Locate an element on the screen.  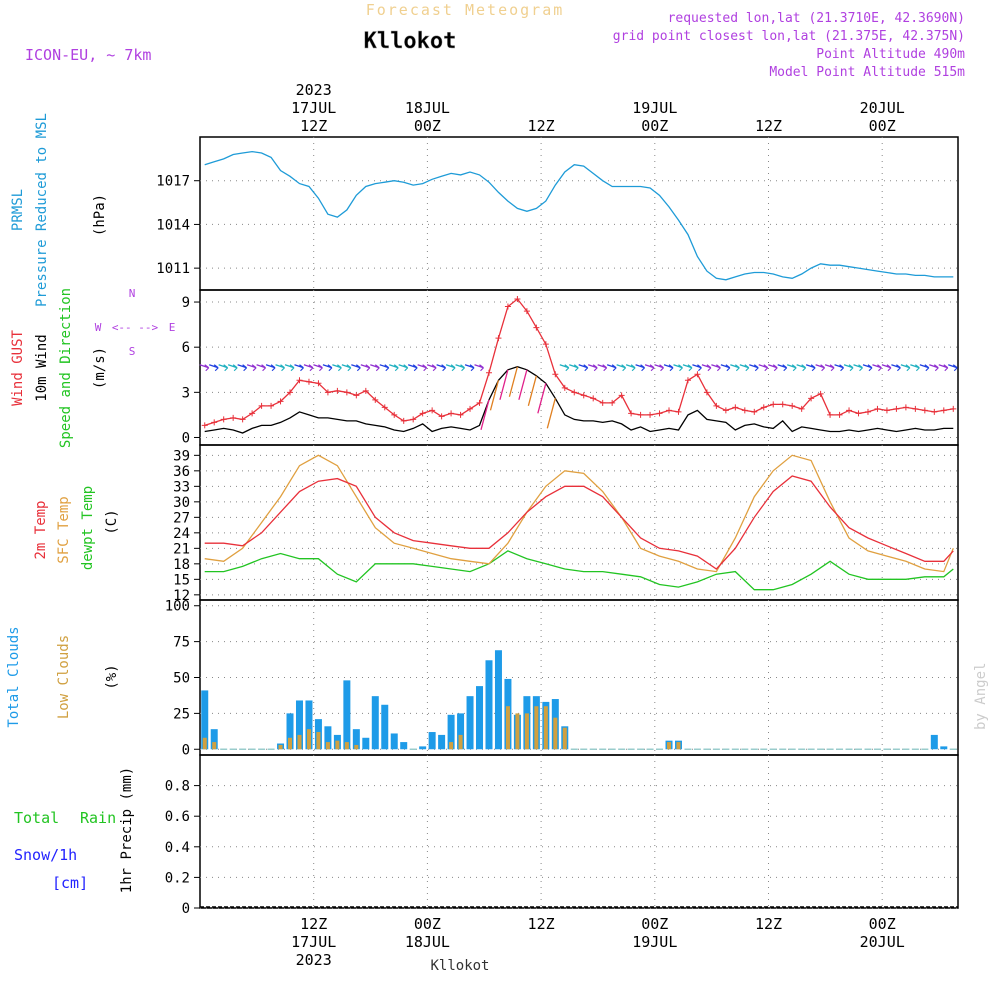
ytick-label: 33 is located at coordinates (181, 487).